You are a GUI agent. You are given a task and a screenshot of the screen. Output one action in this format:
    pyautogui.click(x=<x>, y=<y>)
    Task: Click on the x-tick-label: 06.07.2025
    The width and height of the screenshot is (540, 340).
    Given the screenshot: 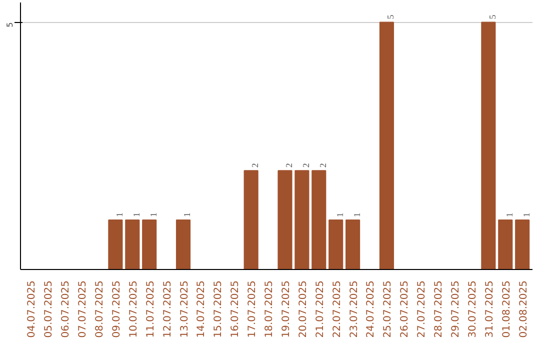 What is the action you would take?
    pyautogui.click(x=66, y=309)
    